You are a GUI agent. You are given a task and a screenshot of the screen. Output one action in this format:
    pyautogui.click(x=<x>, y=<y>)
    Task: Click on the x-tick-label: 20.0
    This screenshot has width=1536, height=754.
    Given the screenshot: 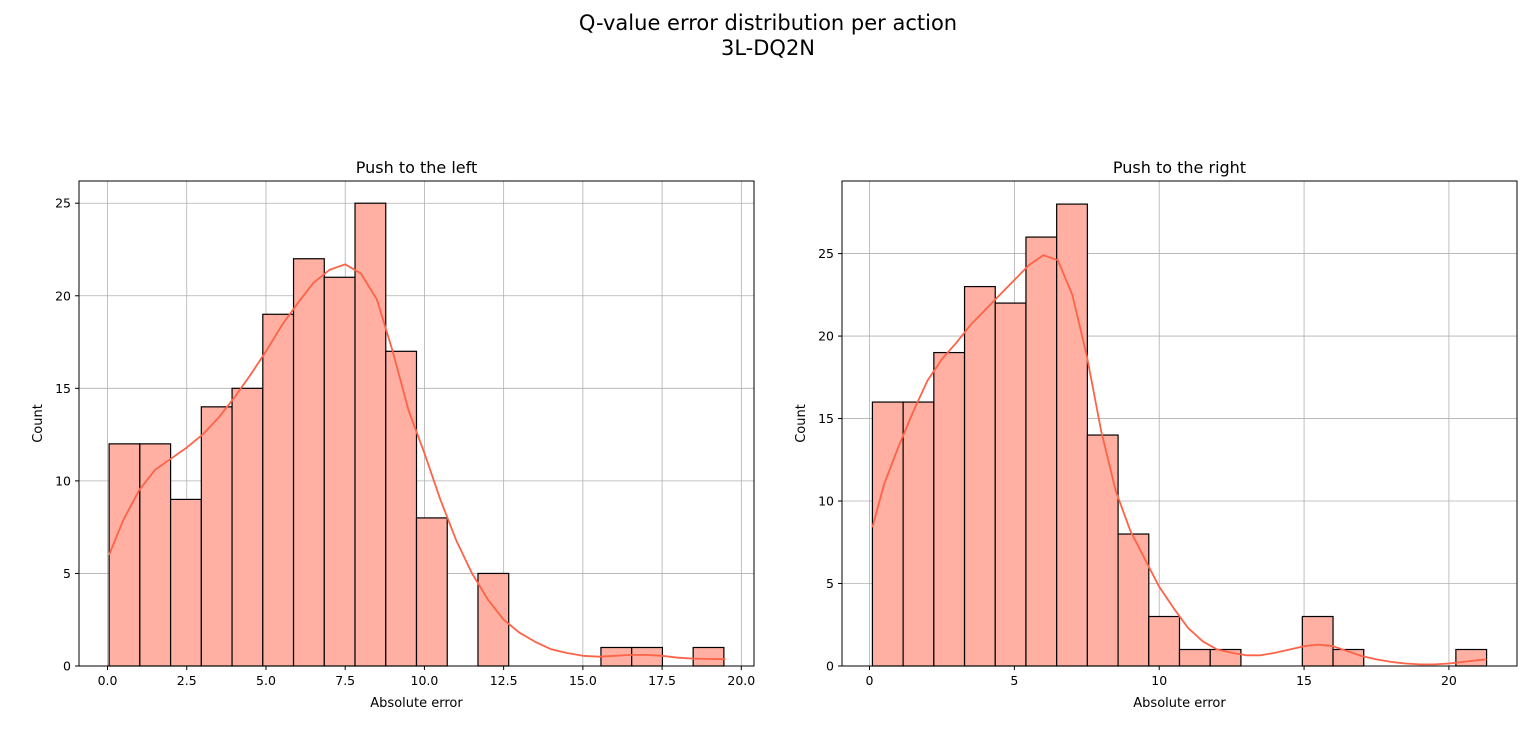 What is the action you would take?
    pyautogui.click(x=741, y=680)
    